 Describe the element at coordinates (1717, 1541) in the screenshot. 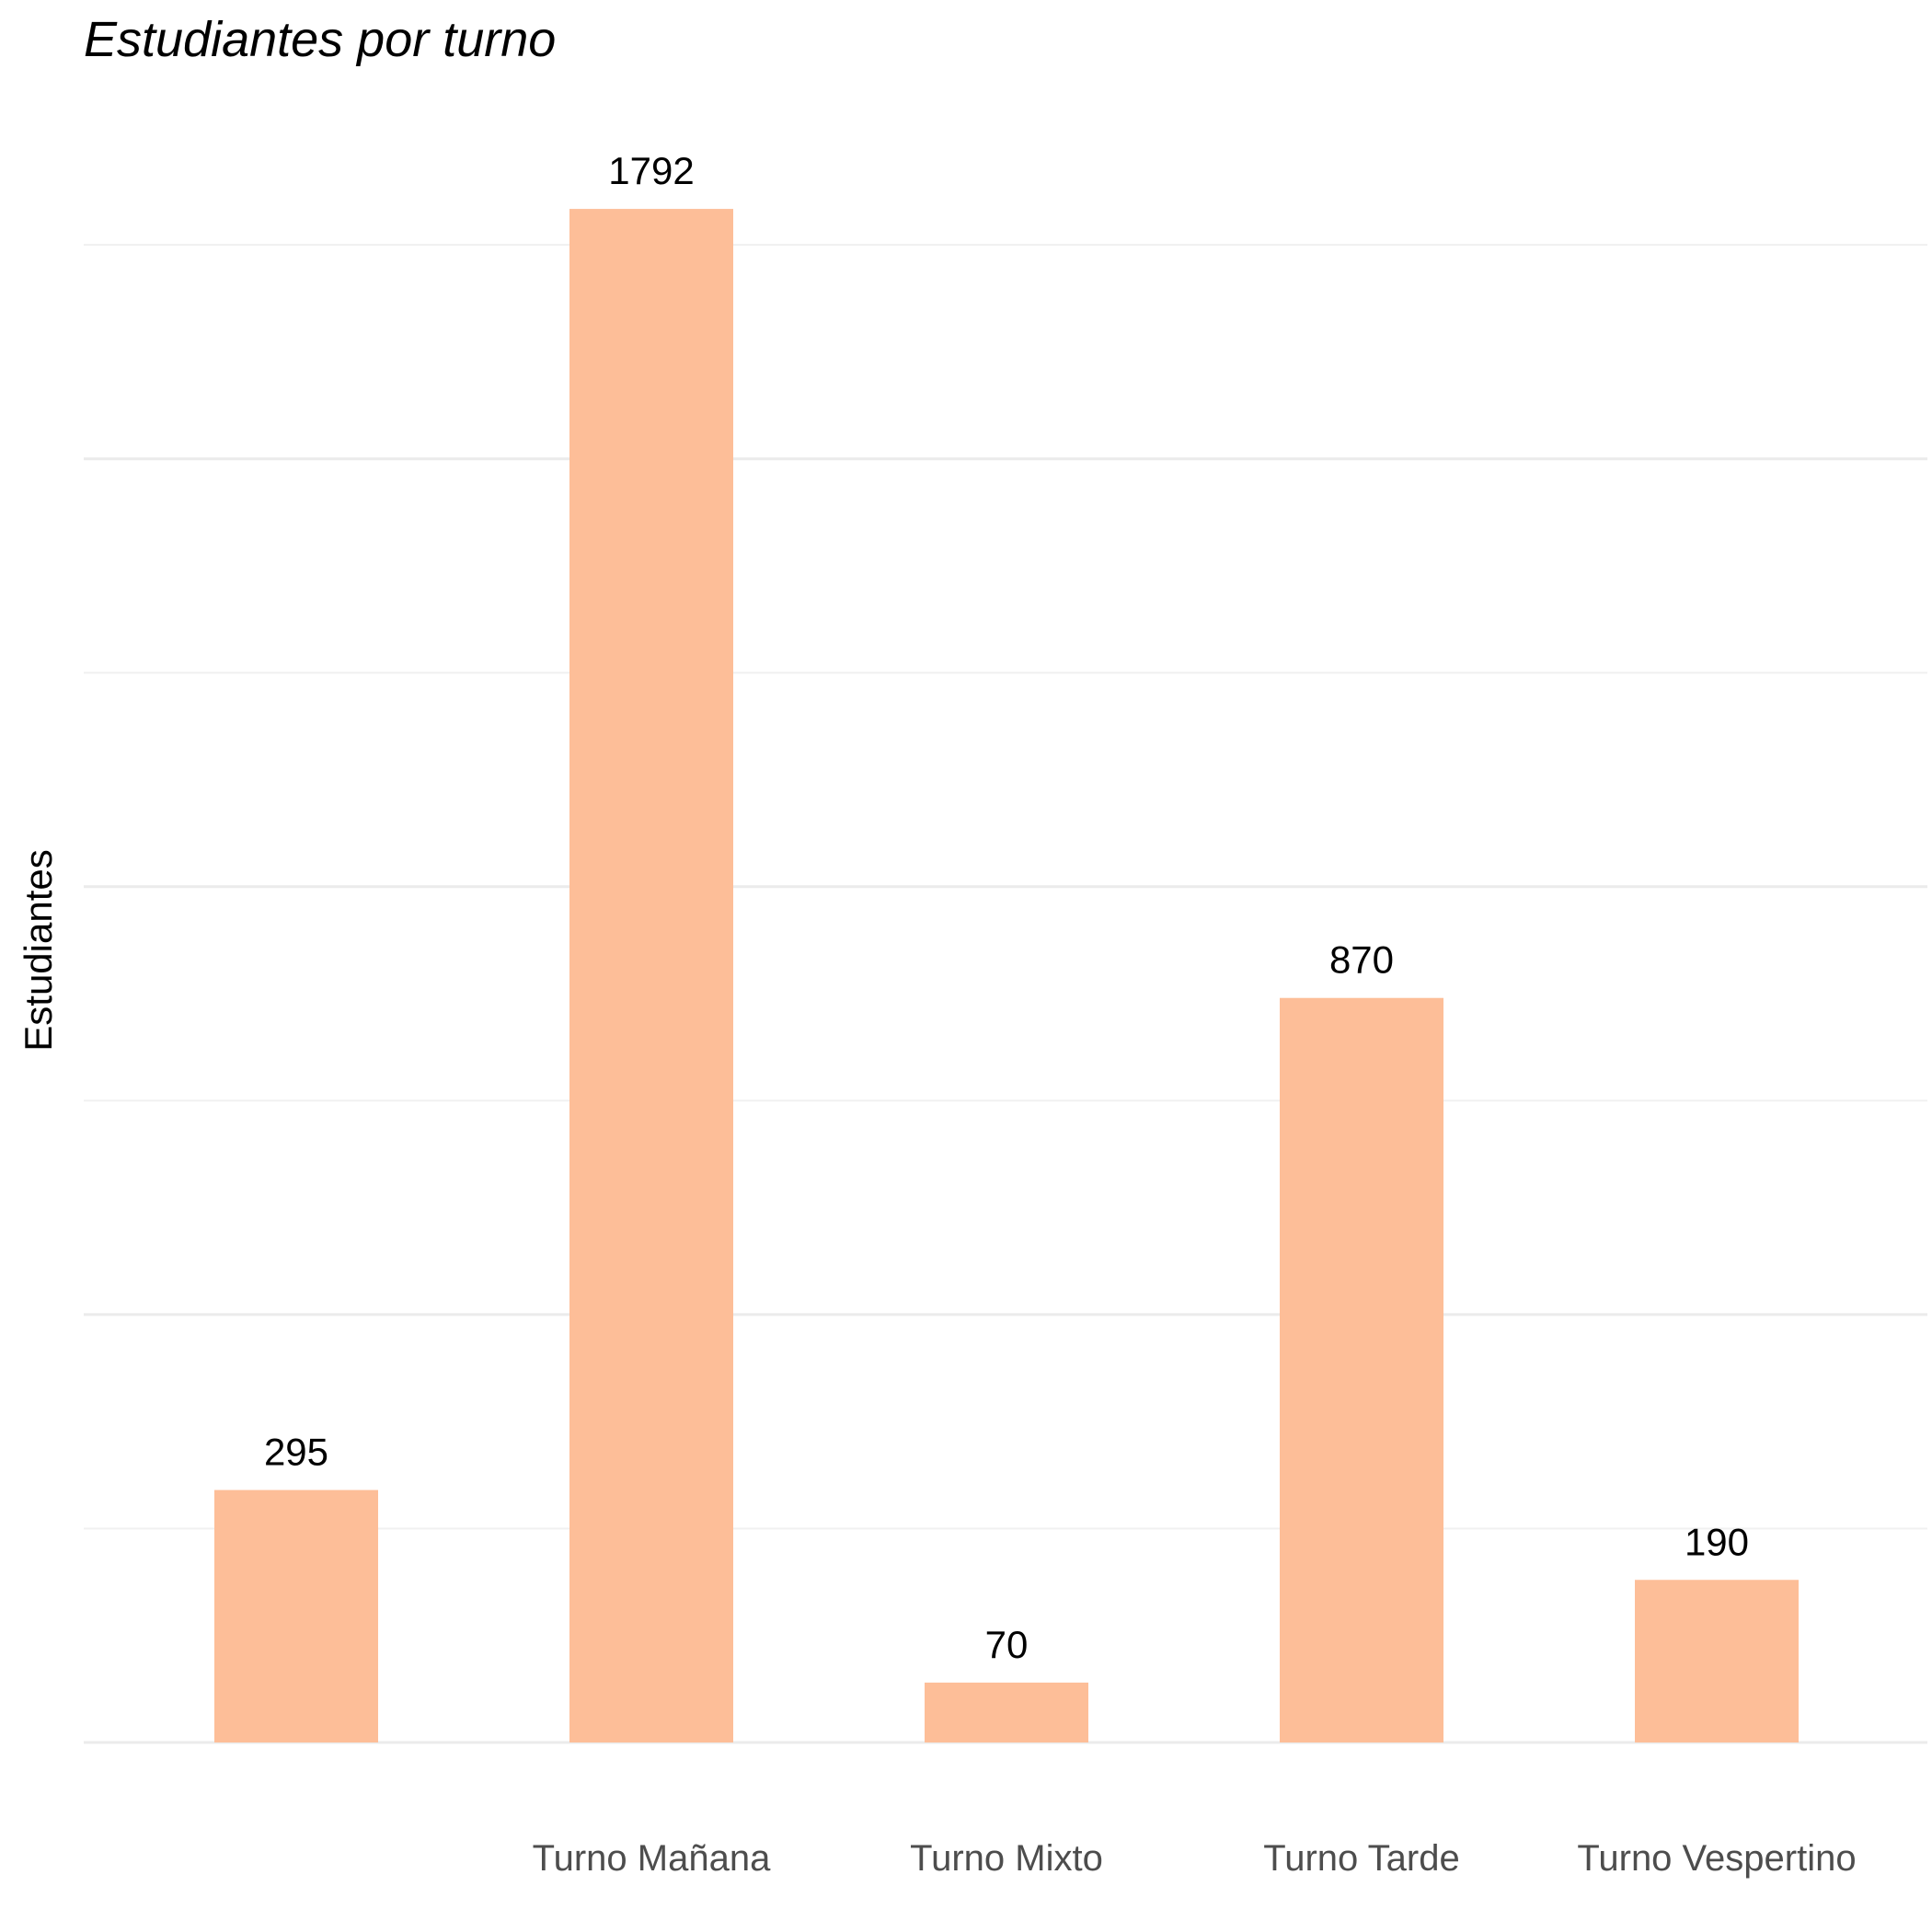

I see `bar-value-label: 190` at that location.